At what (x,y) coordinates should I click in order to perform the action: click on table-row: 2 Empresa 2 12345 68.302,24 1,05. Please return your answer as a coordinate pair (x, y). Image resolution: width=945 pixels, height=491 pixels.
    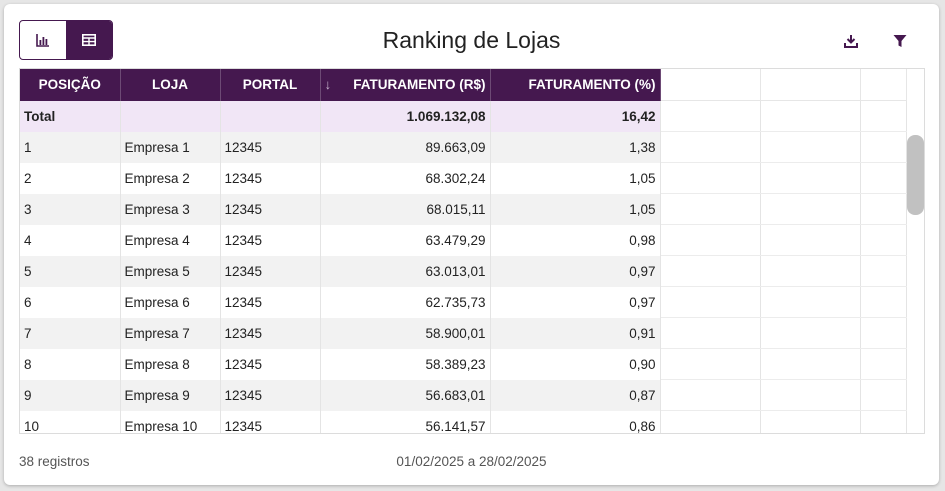
    Looking at the image, I should click on (463, 178).